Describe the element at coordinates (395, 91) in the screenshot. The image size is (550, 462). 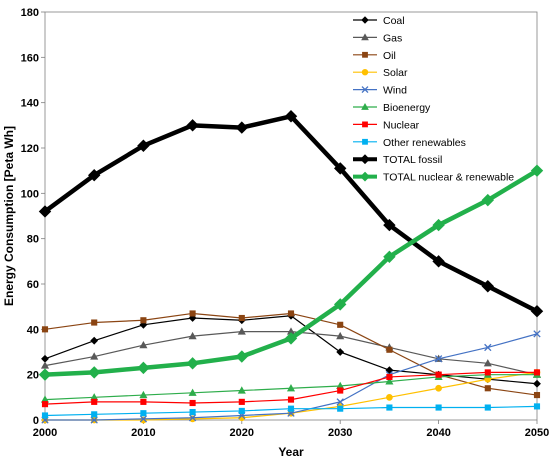
I see `legend-label: Wind` at that location.